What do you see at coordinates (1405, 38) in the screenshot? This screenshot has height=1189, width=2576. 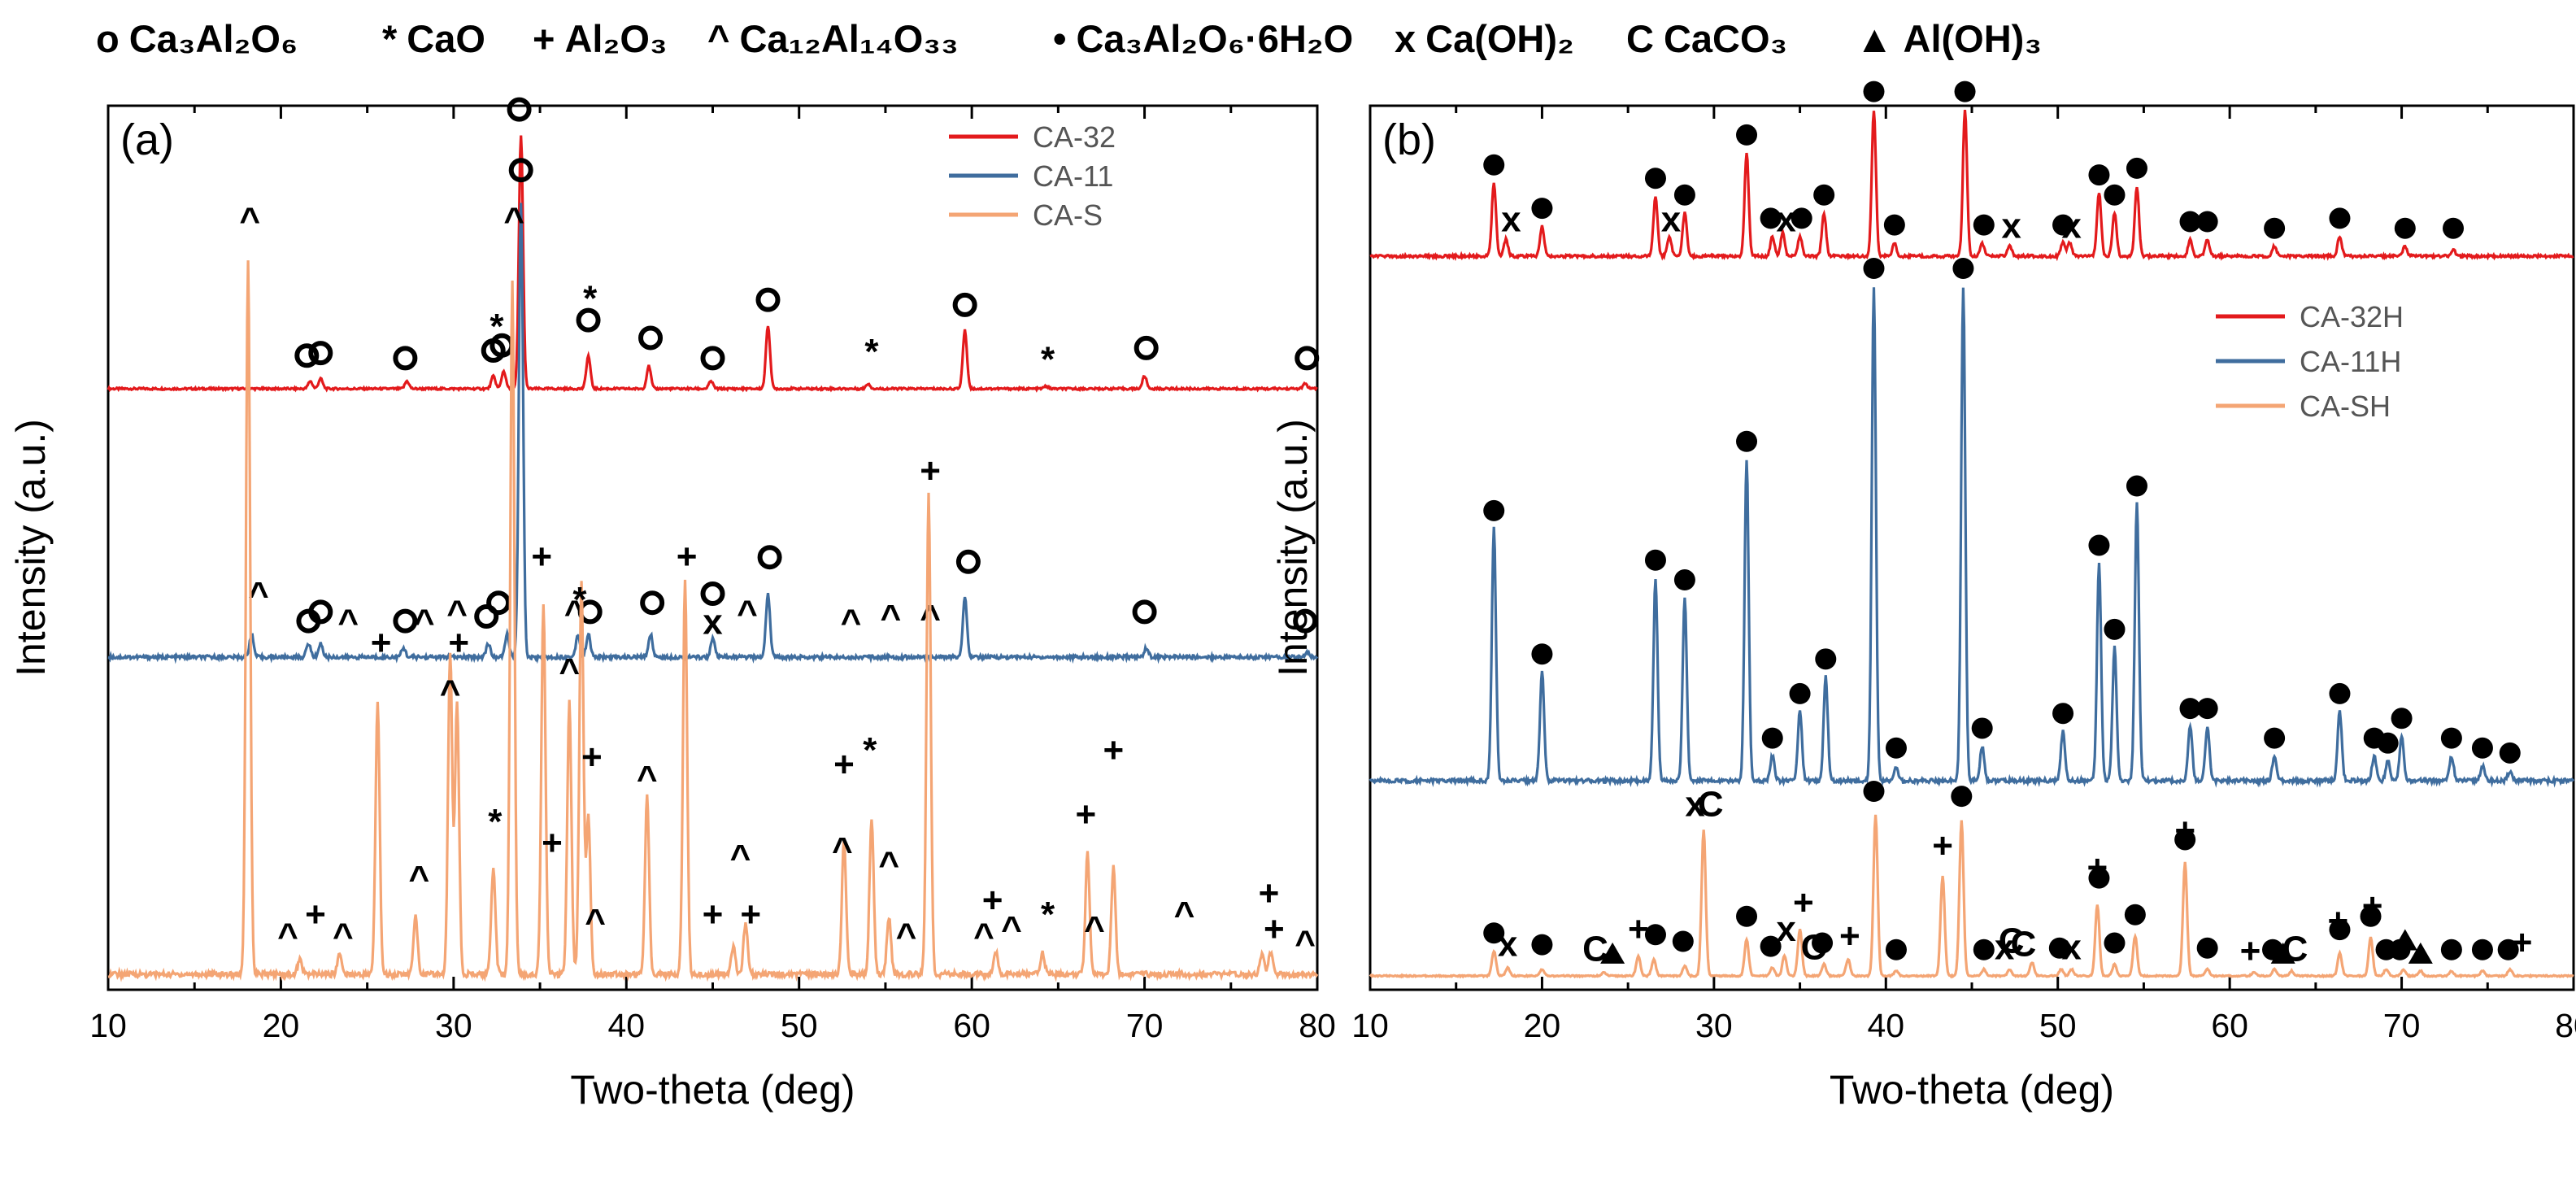 I see `cross-marker-icon: x` at bounding box center [1405, 38].